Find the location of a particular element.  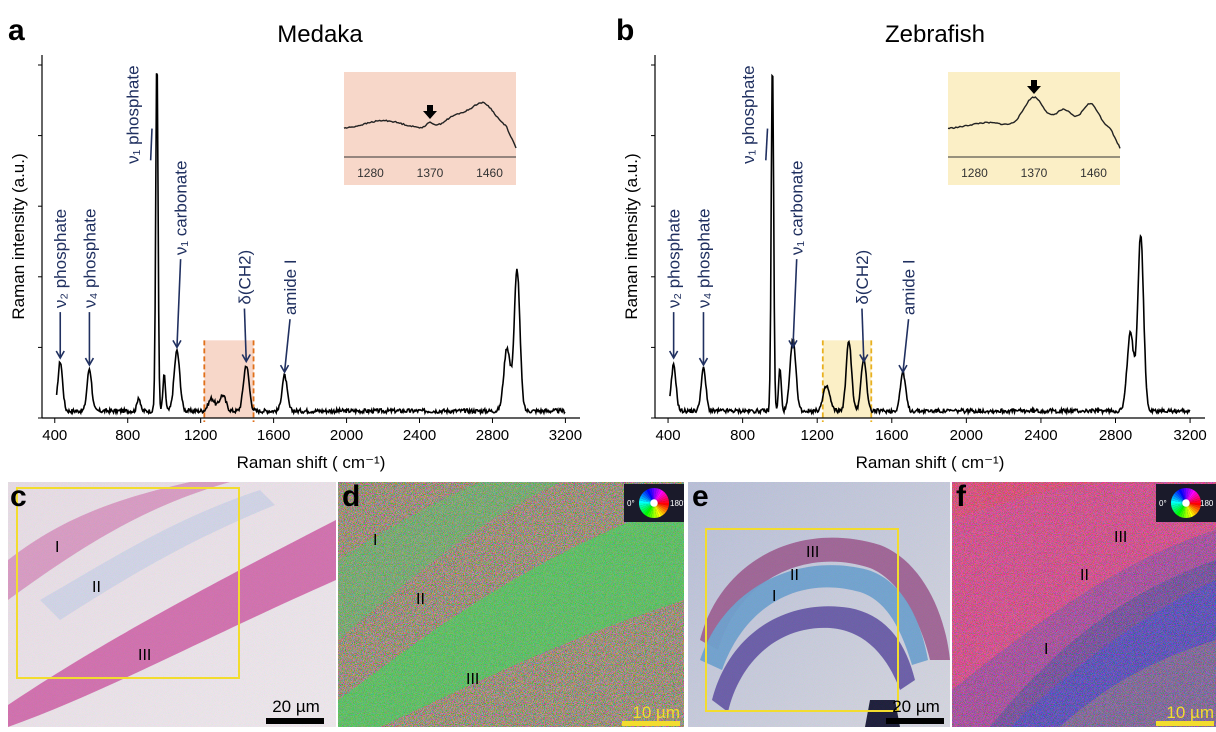

micrograph-texture is located at coordinates (172, 604).